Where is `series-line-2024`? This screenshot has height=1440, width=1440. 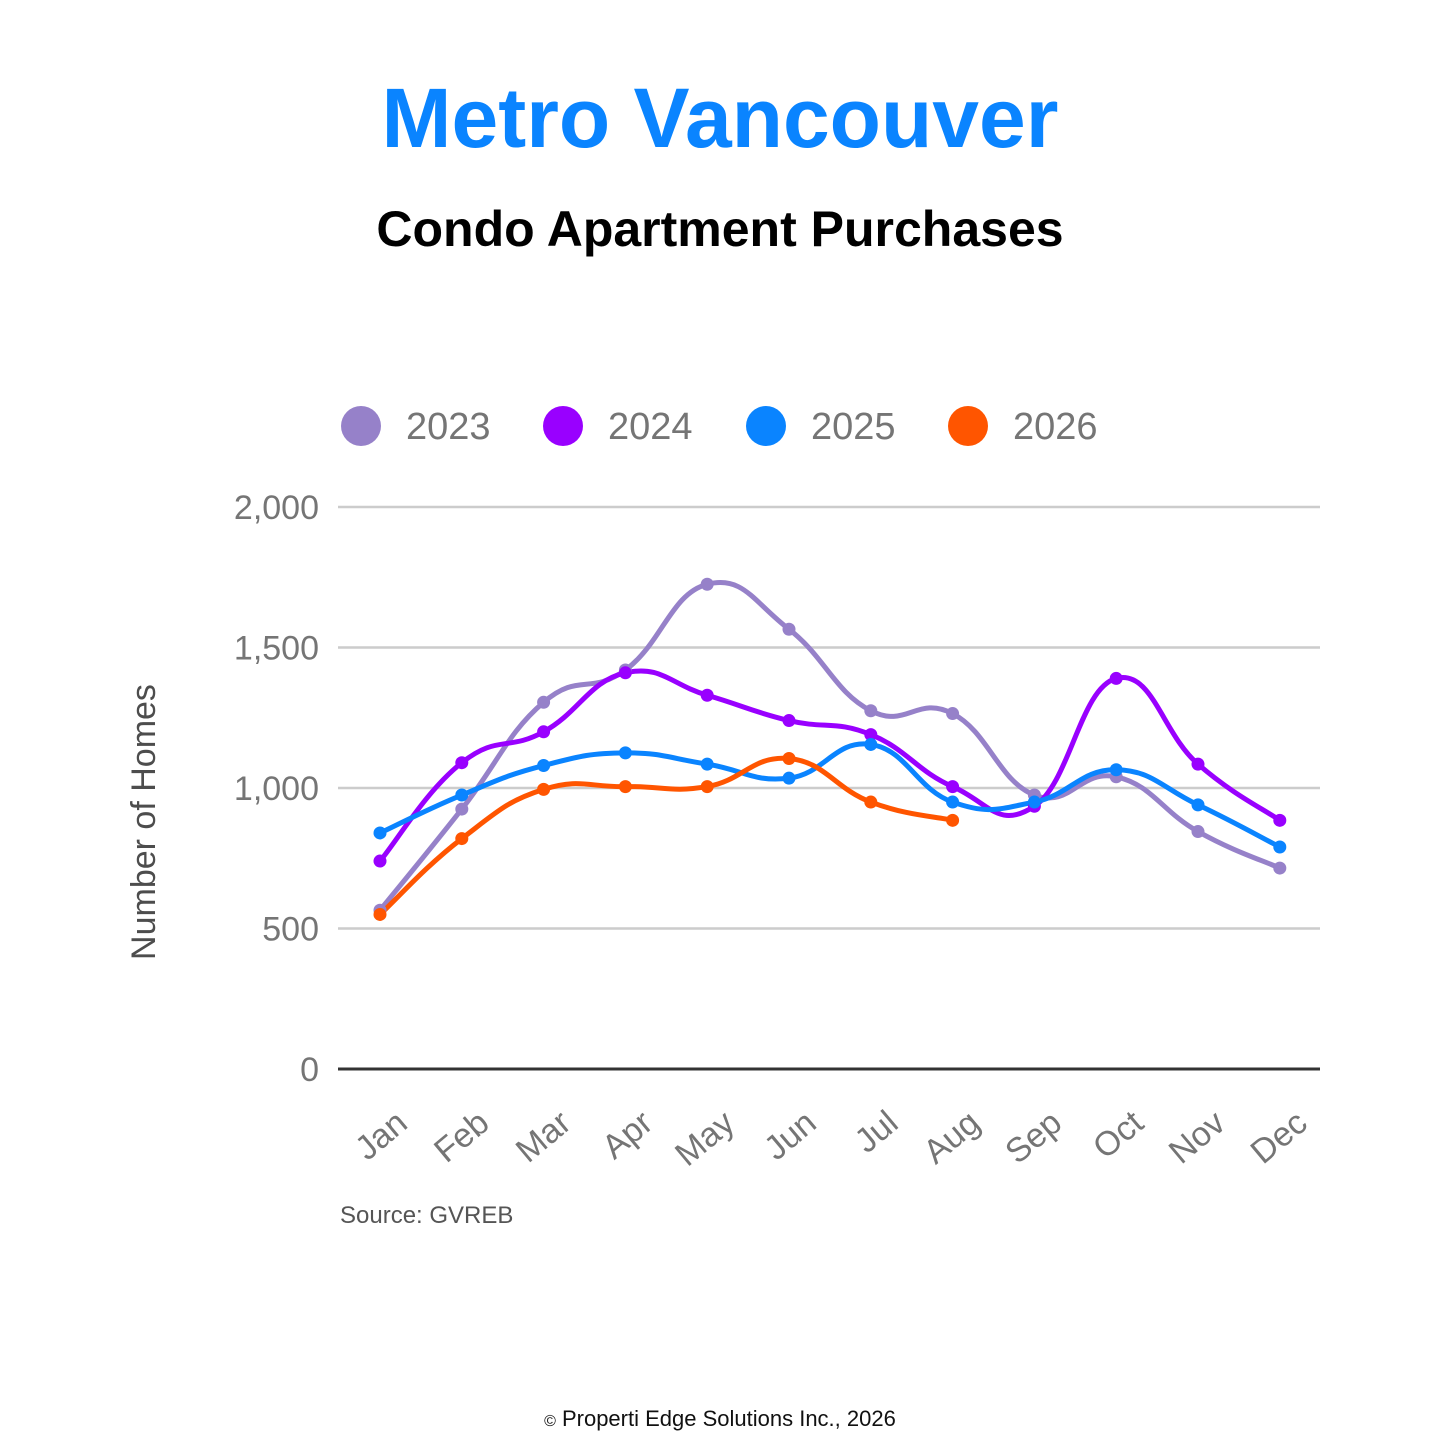 series-line-2024 is located at coordinates (830, 766).